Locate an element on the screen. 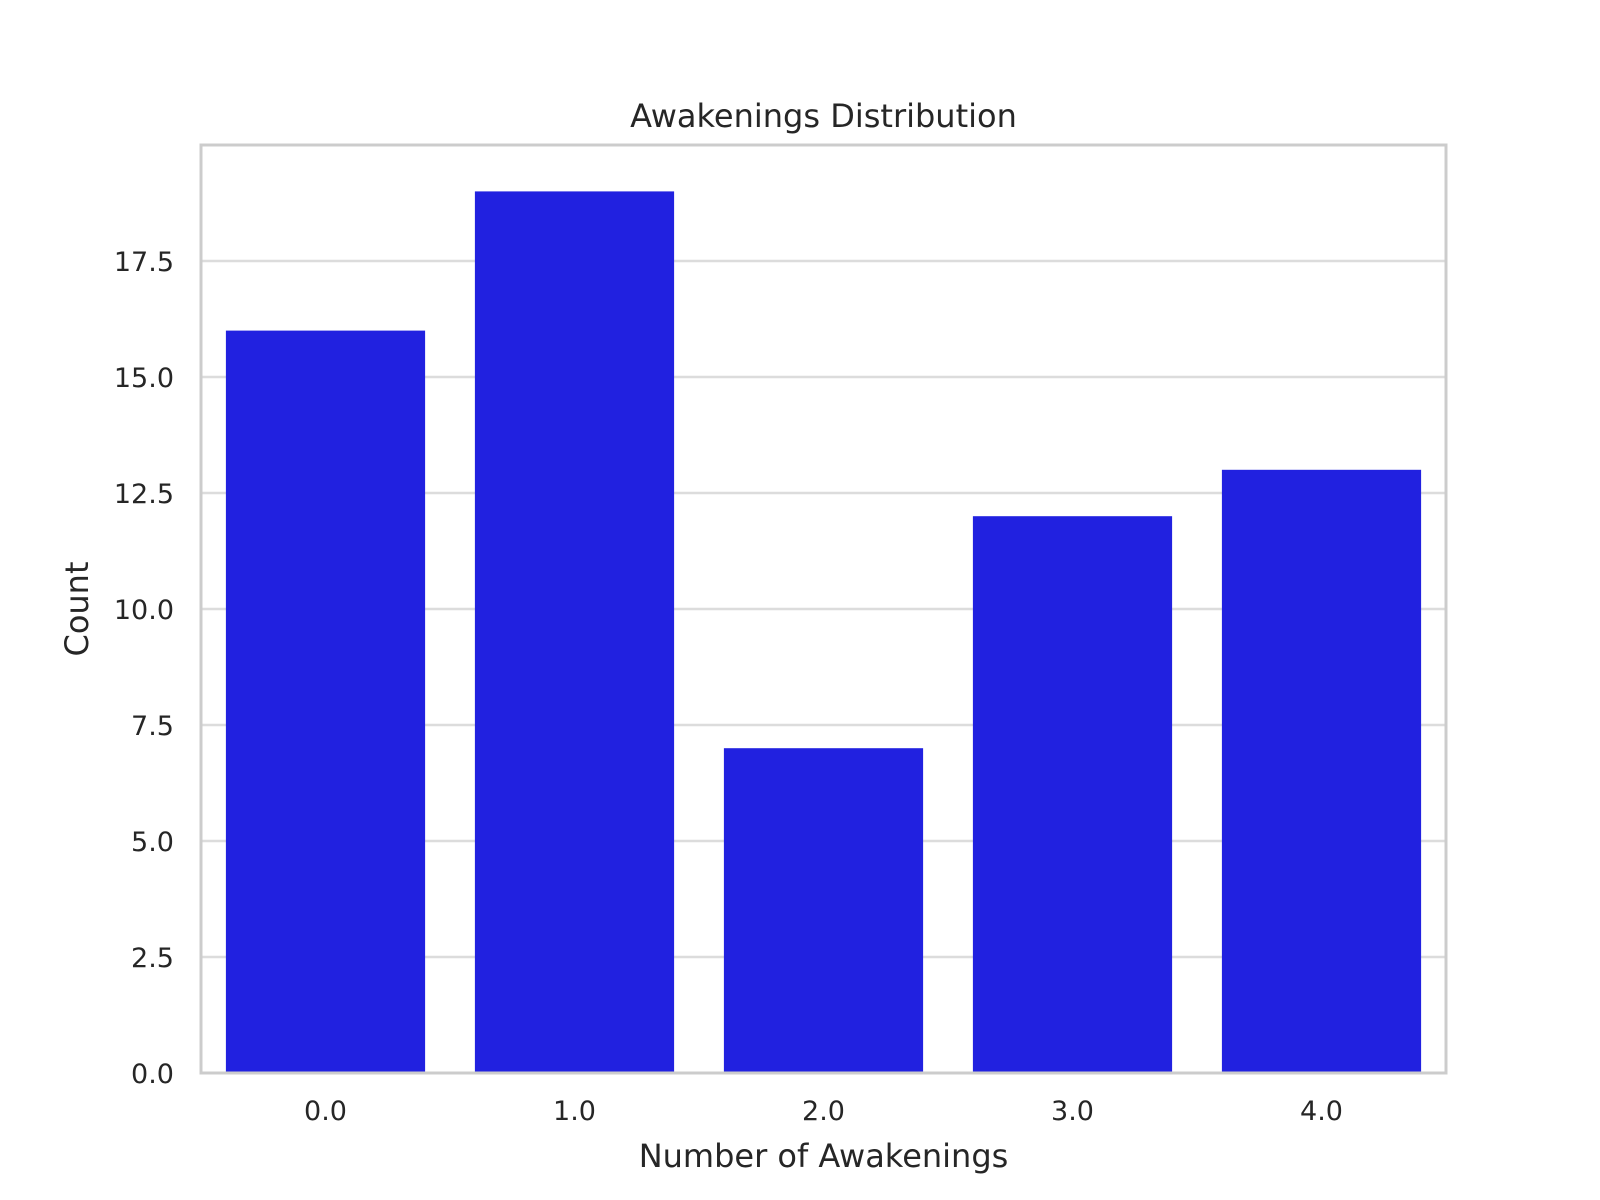 The width and height of the screenshot is (1600, 1200). bar-1.0 is located at coordinates (574, 632).